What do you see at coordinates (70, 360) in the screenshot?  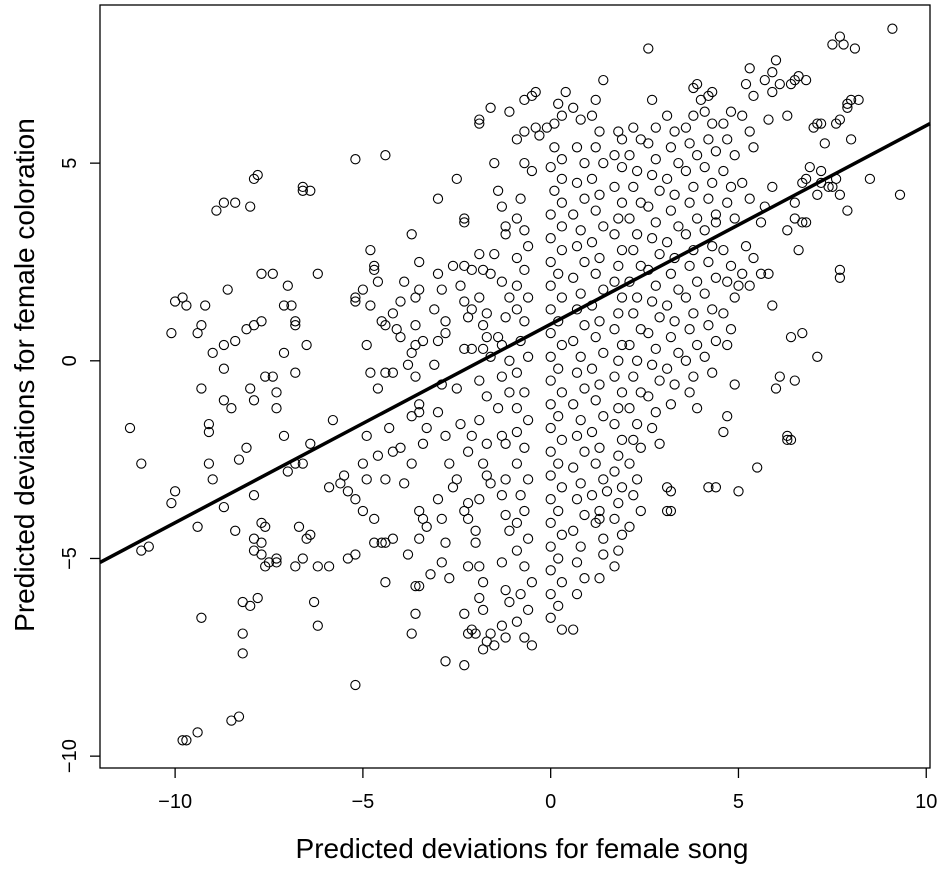 I see `y-tick-label: 0` at bounding box center [70, 360].